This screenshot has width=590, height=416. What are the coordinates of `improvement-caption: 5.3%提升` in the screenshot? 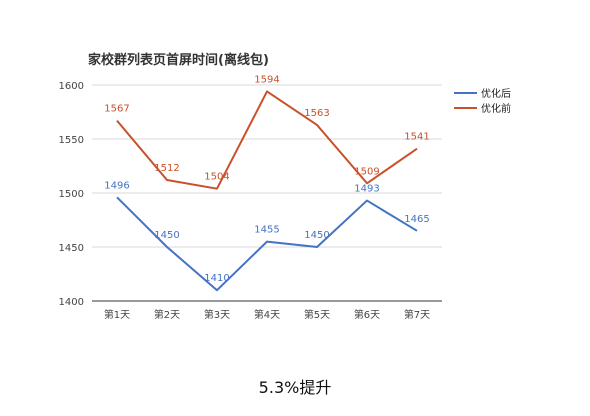 It's located at (295, 387).